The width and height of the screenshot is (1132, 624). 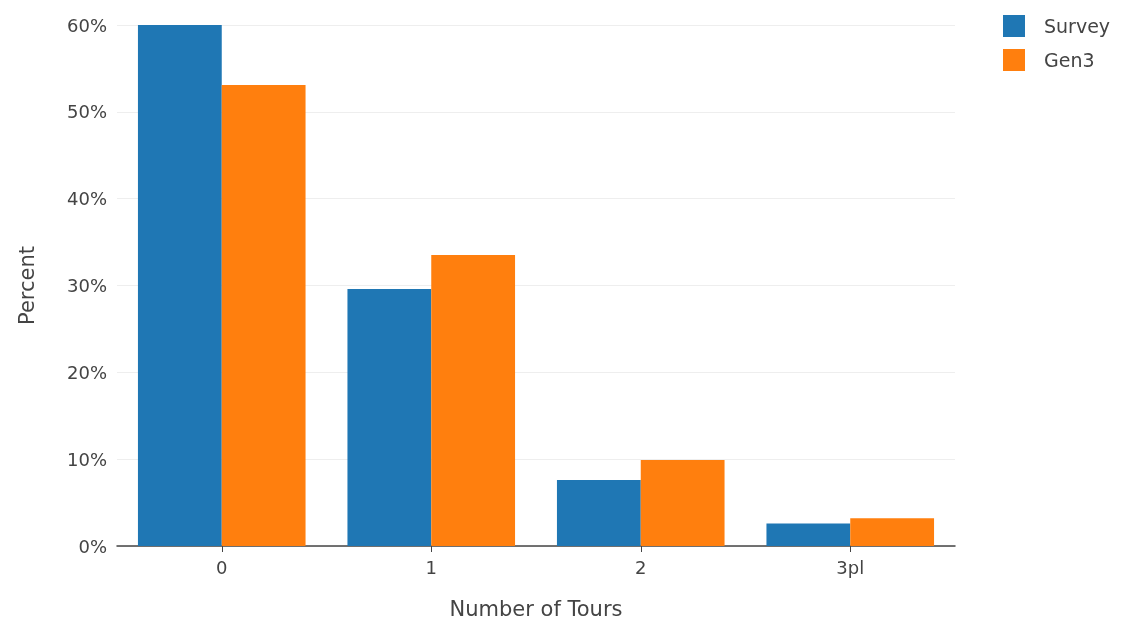 What do you see at coordinates (1077, 26) in the screenshot?
I see `legend-label: Survey` at bounding box center [1077, 26].